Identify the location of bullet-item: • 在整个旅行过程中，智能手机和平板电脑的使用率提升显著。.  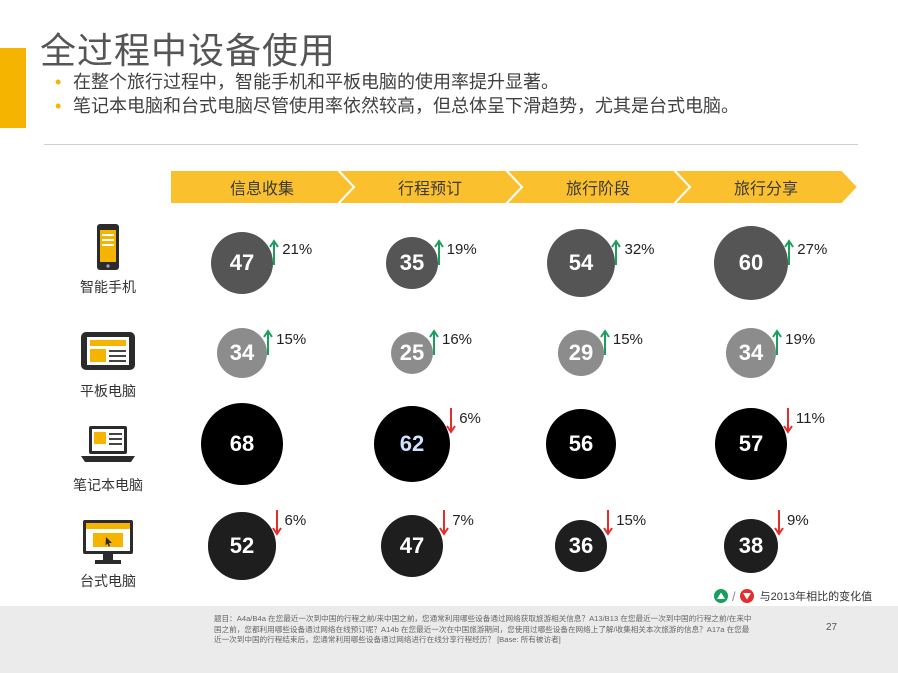
(435, 82).